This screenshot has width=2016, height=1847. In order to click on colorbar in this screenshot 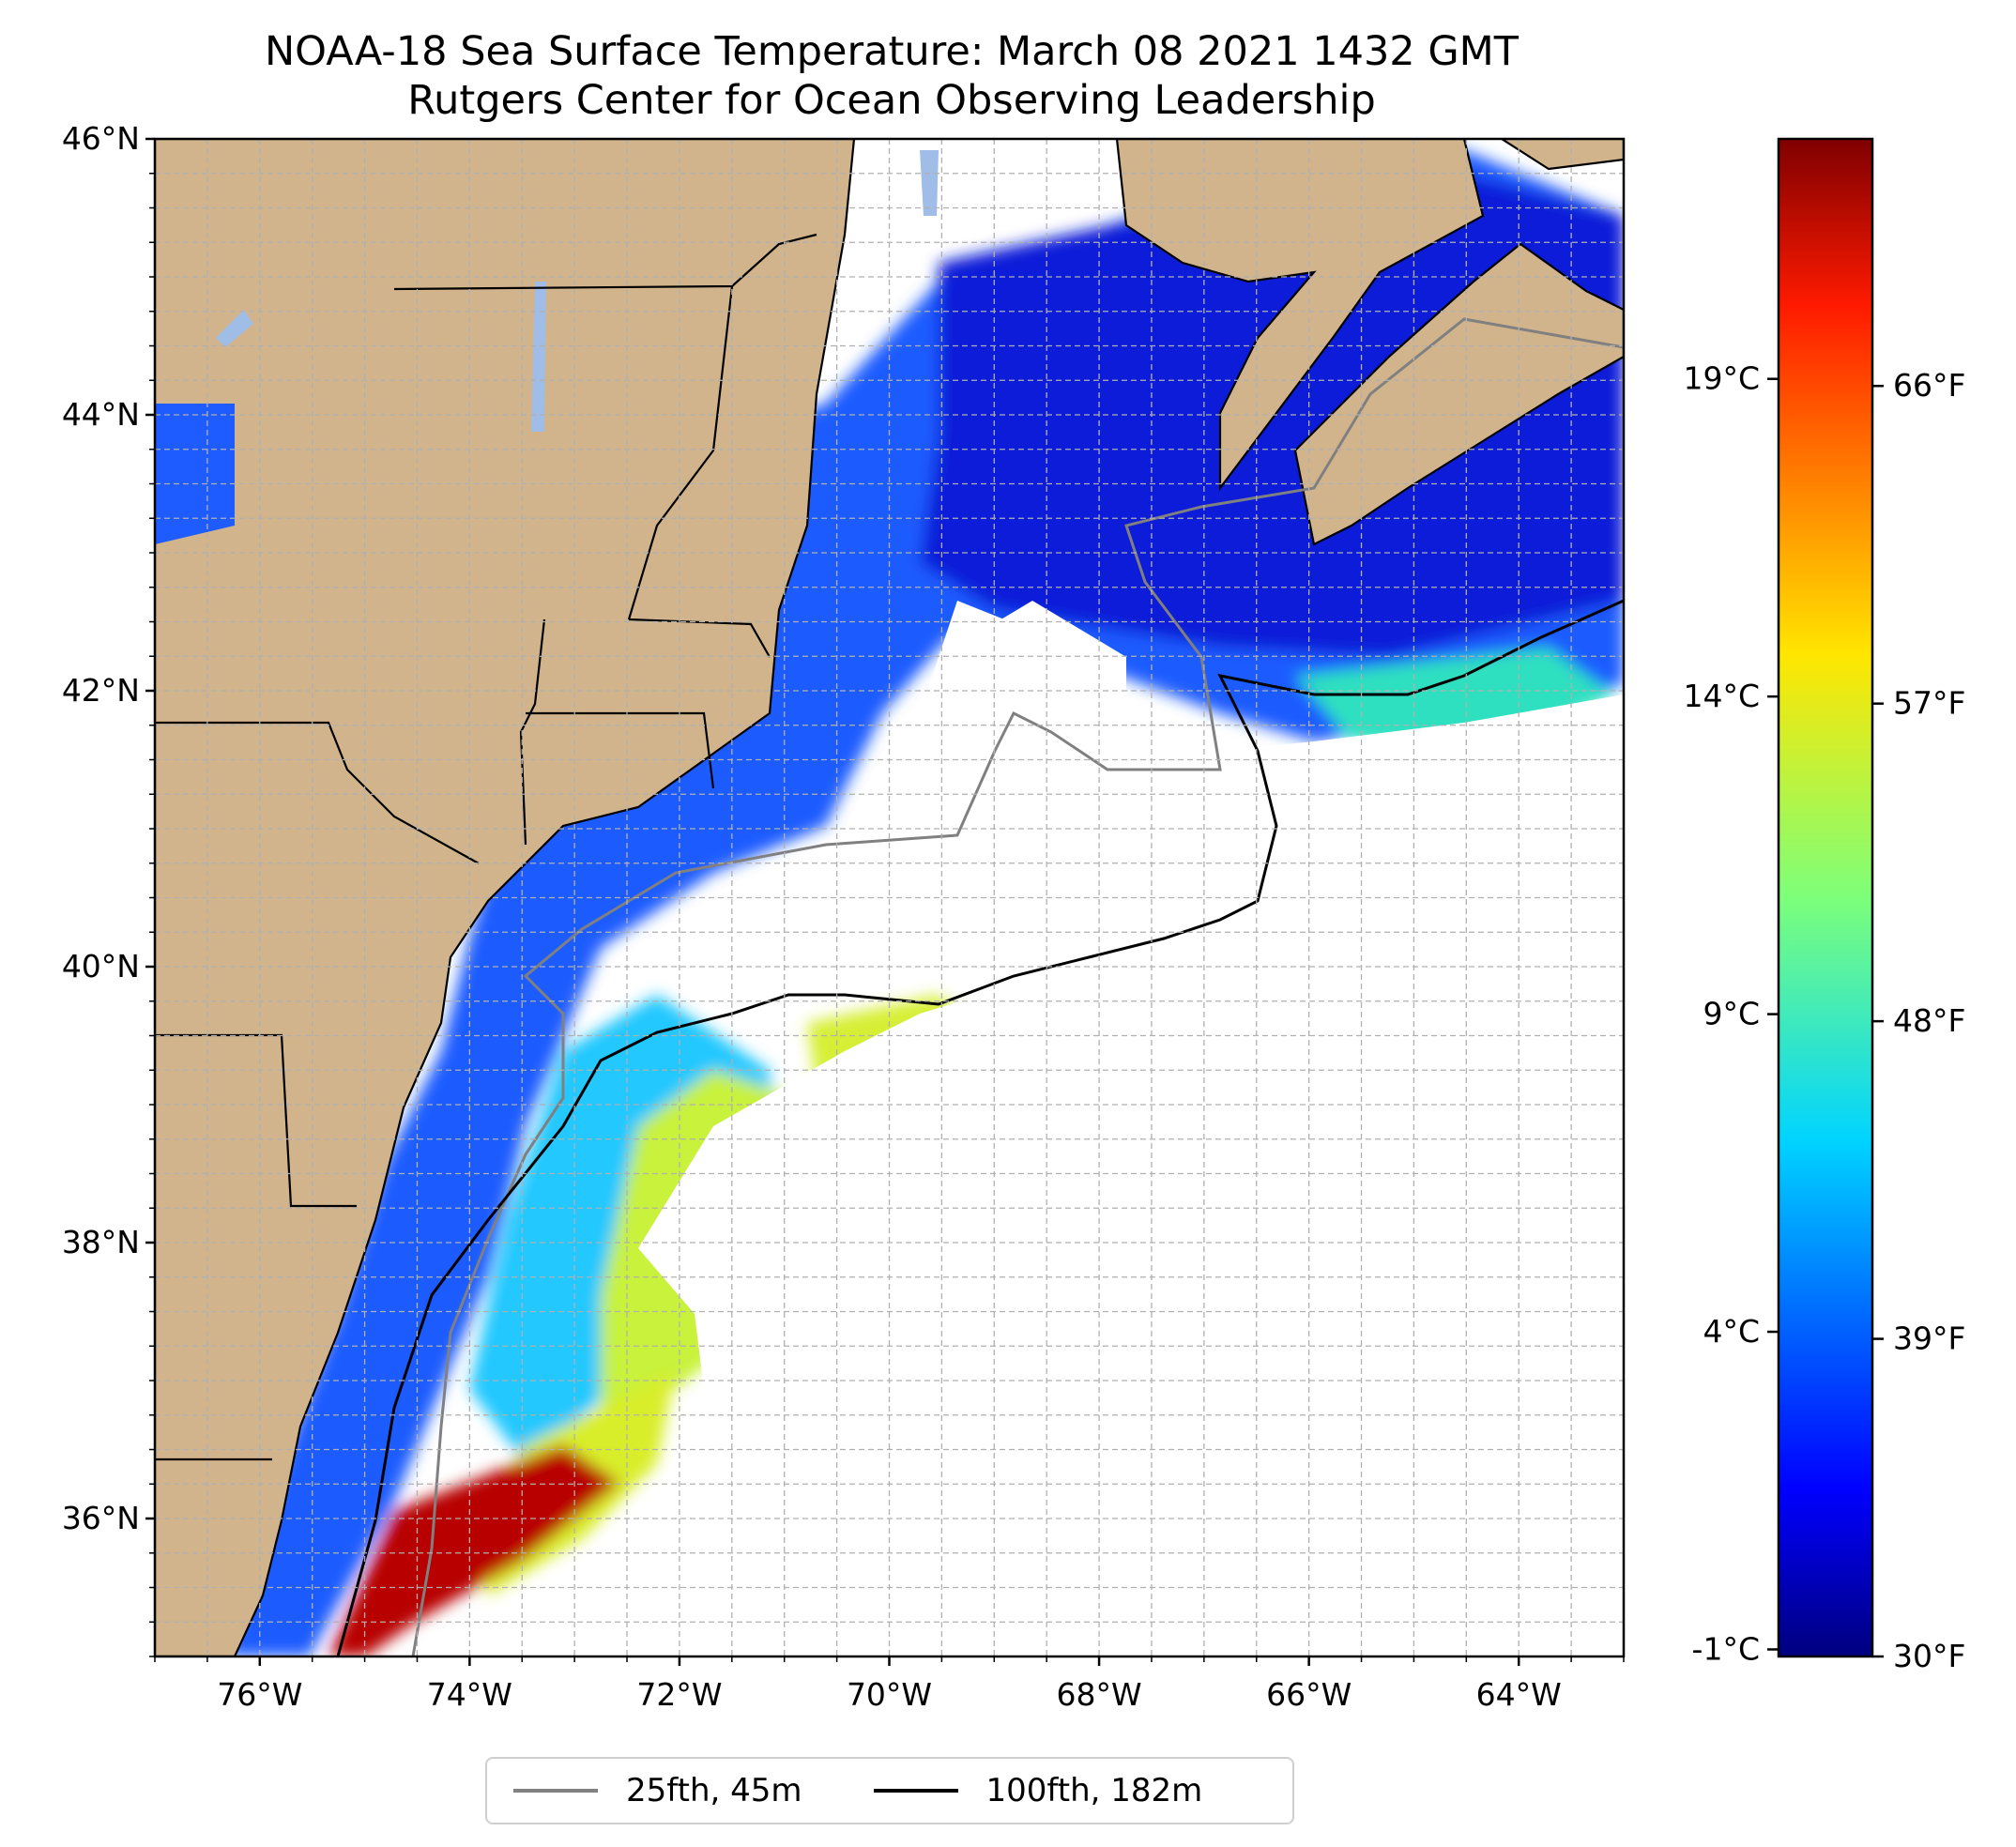, I will do `click(1825, 897)`.